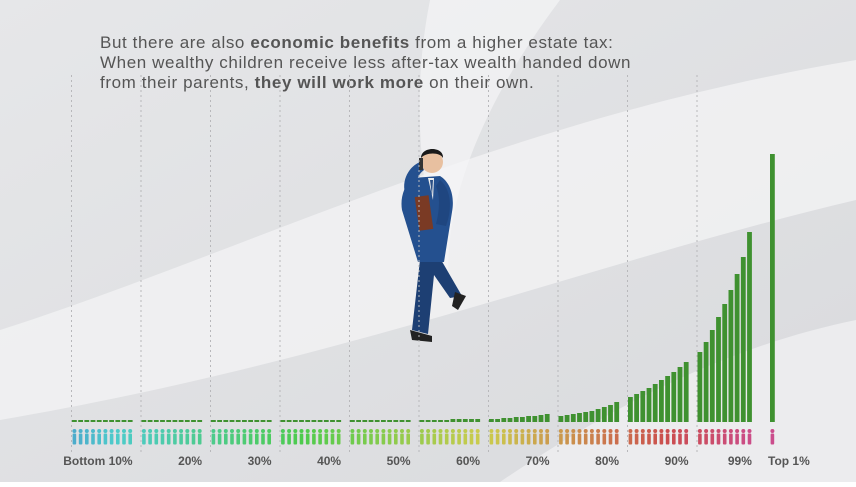  Describe the element at coordinates (677, 461) in the screenshot. I see `x-tick-label: 90%` at that location.